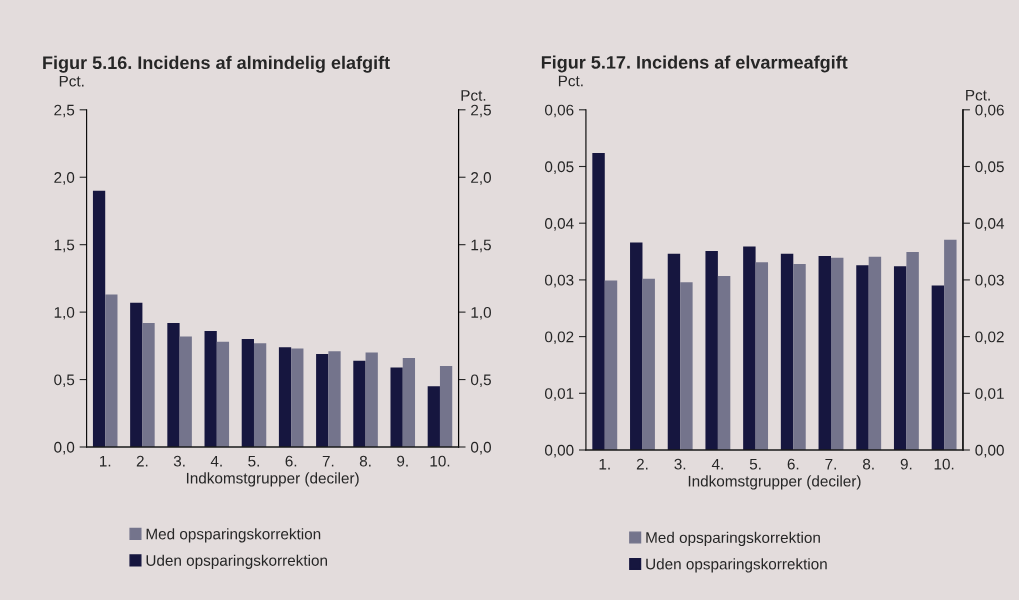  What do you see at coordinates (480, 381) in the screenshot?
I see `y2-tick-label: 0,5` at bounding box center [480, 381].